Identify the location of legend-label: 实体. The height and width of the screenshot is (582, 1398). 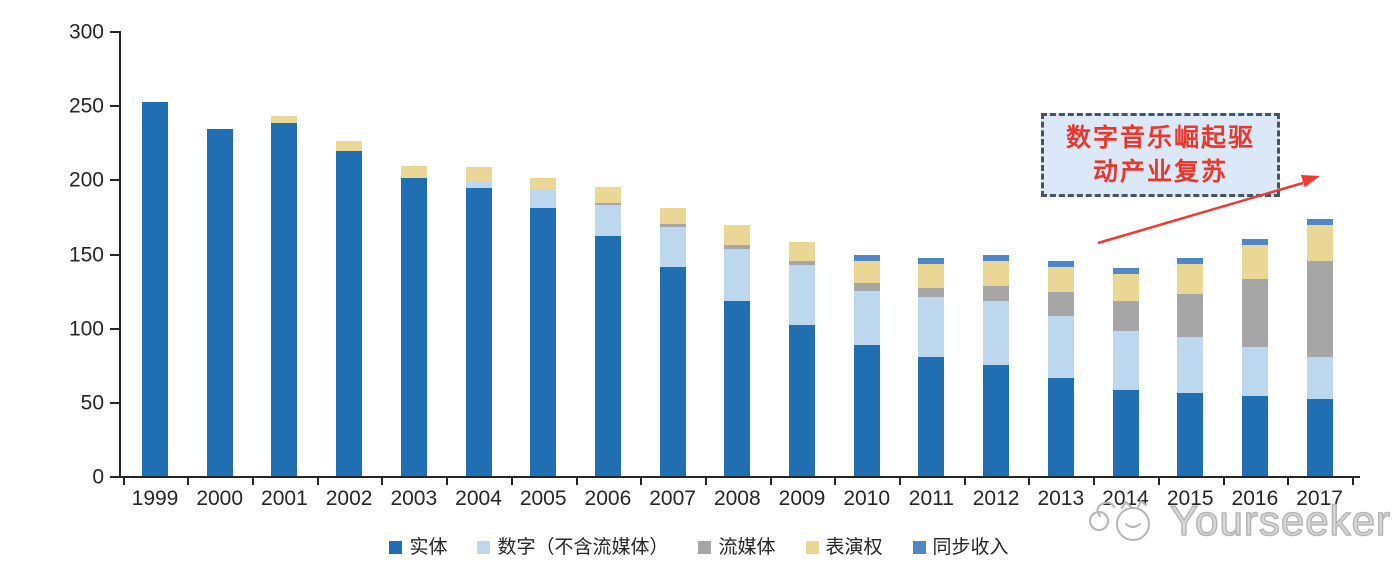
(428, 547).